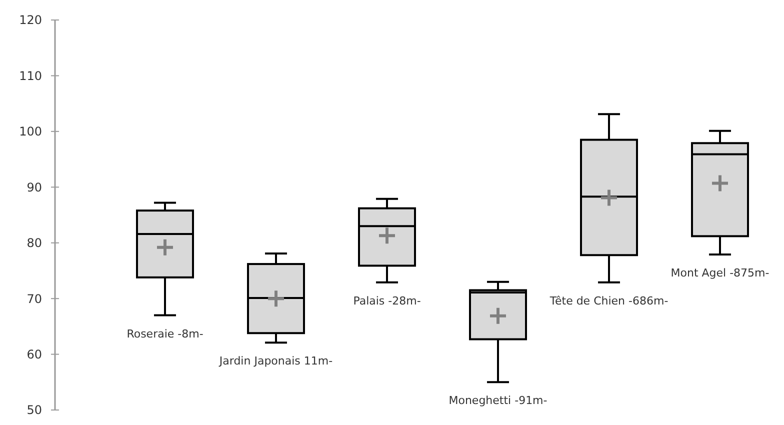 The image size is (784, 425). Describe the element at coordinates (30, 131) in the screenshot. I see `y-tick-label: 100` at that location.